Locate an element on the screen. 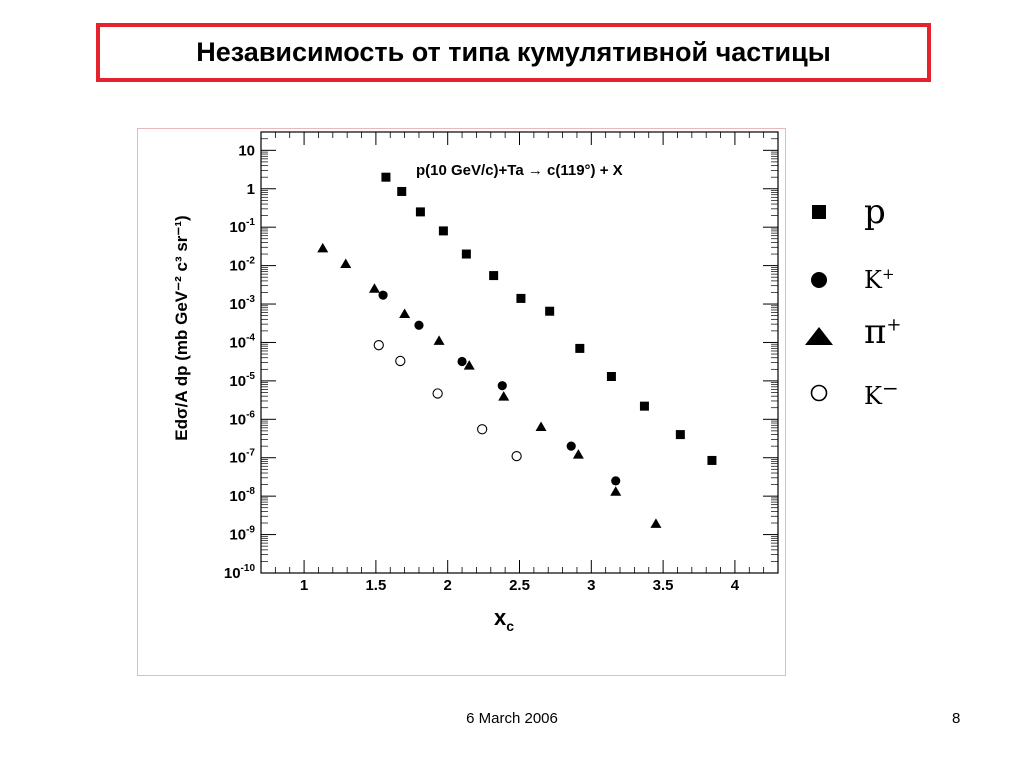 This screenshot has height=768, width=1024. legend-item-k-minus: K− is located at coordinates (900, 393).